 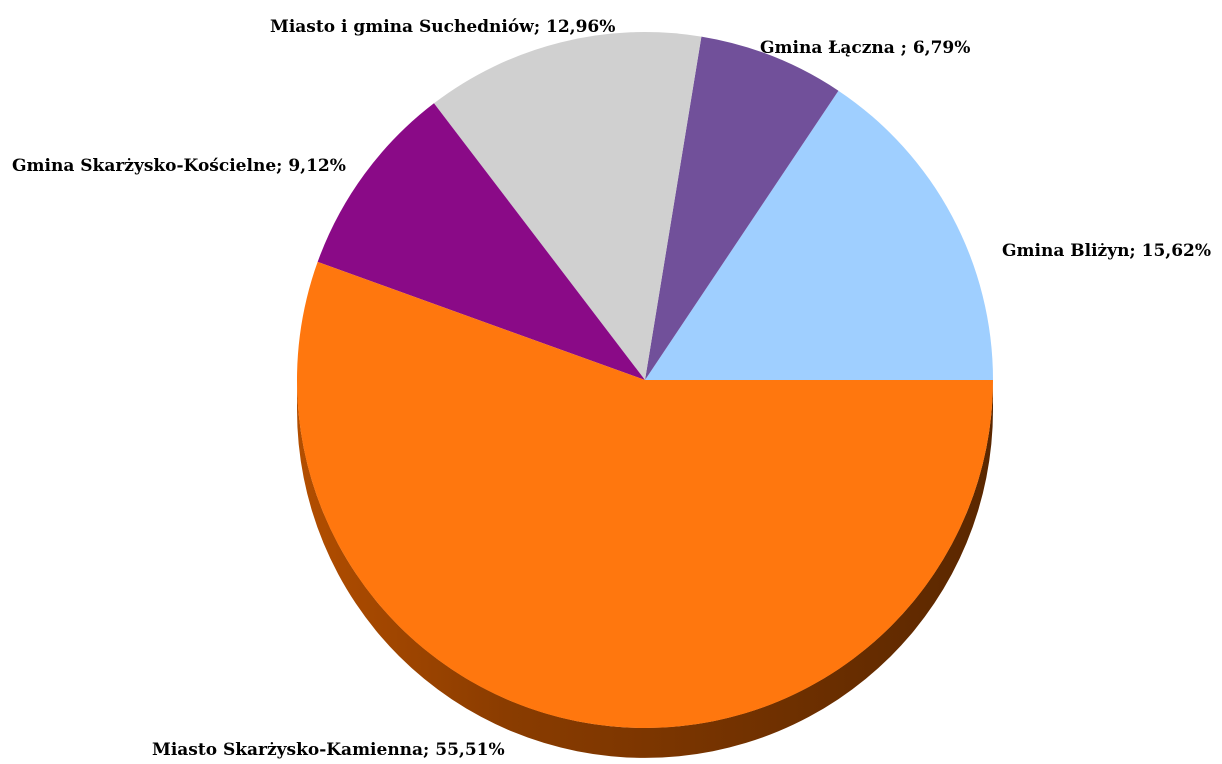 I want to click on slice-data-label: Gmina Łączna ; 6,79%, so click(x=865, y=48).